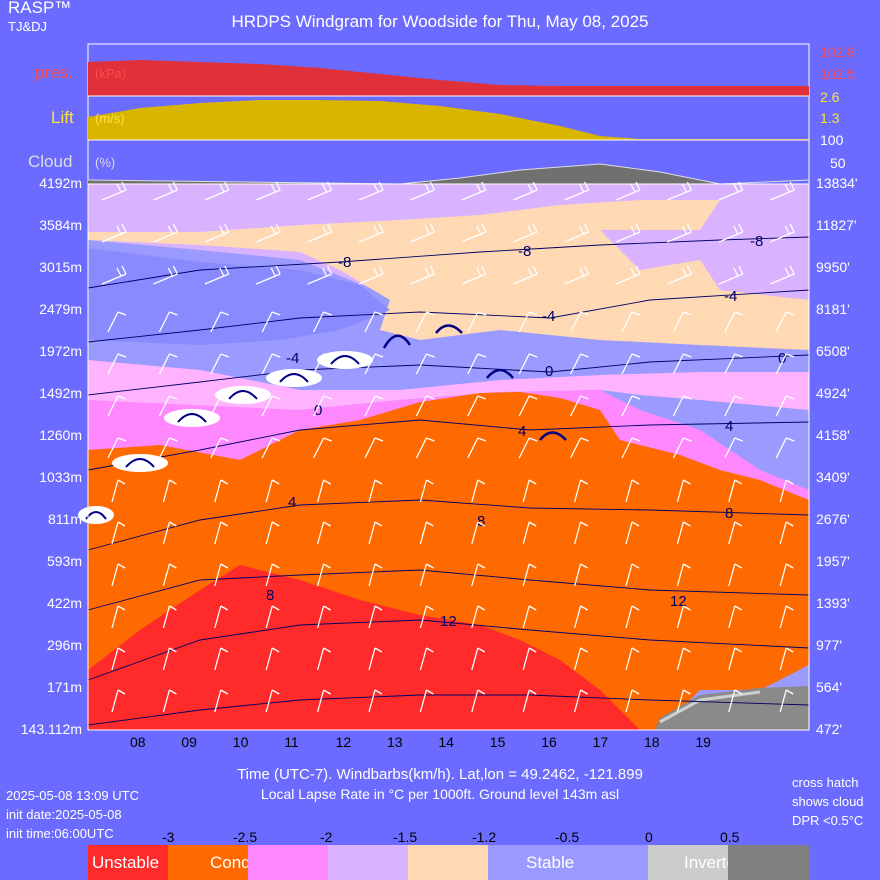 The width and height of the screenshot is (880, 880). Describe the element at coordinates (111, 73) in the screenshot. I see `pressure-unit: (kPa)` at that location.